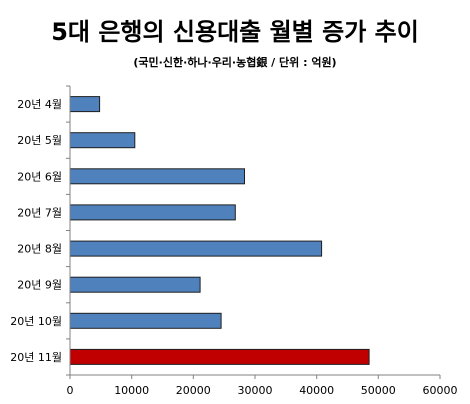 The width and height of the screenshot is (470, 404). I want to click on category-label: 20년 5월, so click(39, 140).